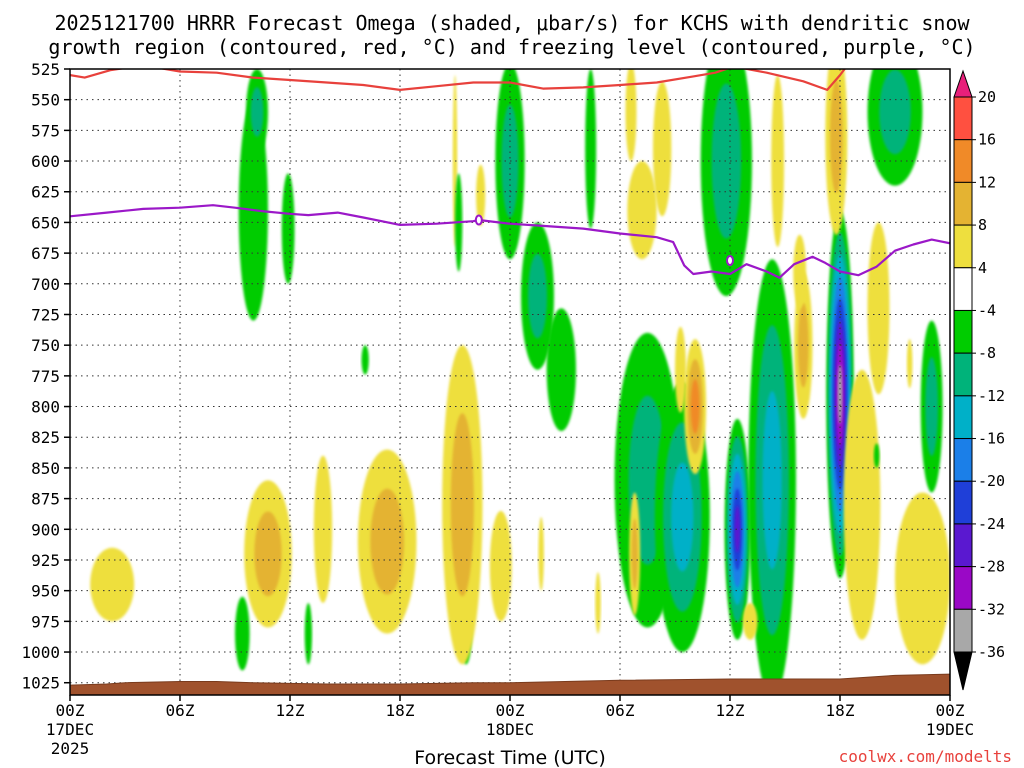 The height and width of the screenshot is (768, 1024). What do you see at coordinates (987, 182) in the screenshot?
I see `colorbar-label: 12` at bounding box center [987, 182].